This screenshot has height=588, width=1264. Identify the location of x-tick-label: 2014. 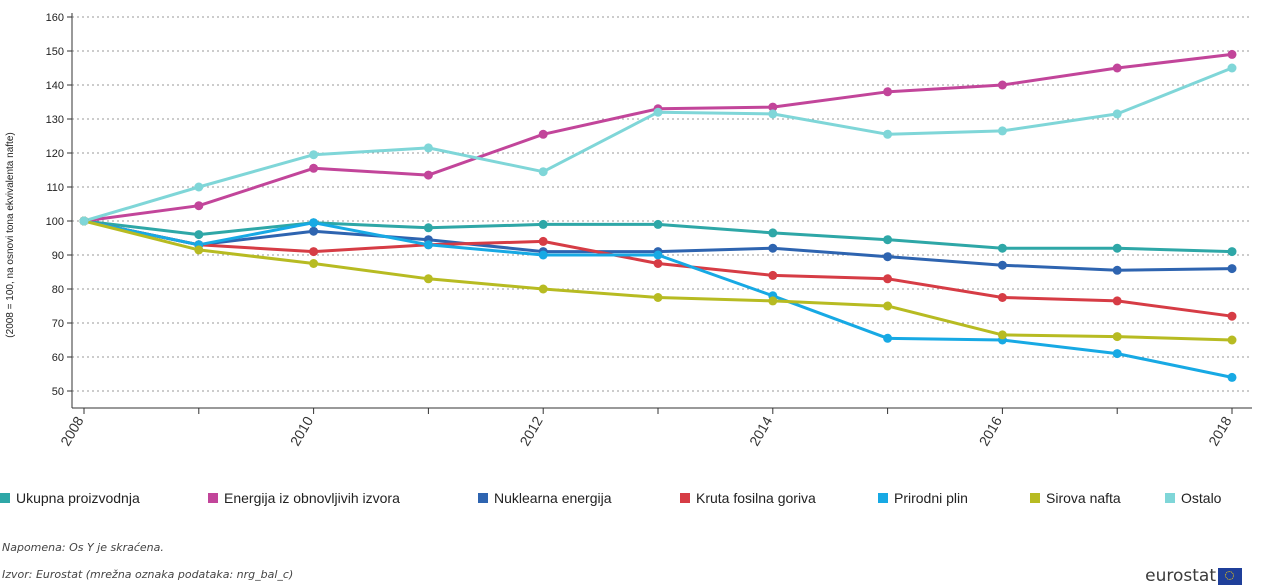
(761, 430).